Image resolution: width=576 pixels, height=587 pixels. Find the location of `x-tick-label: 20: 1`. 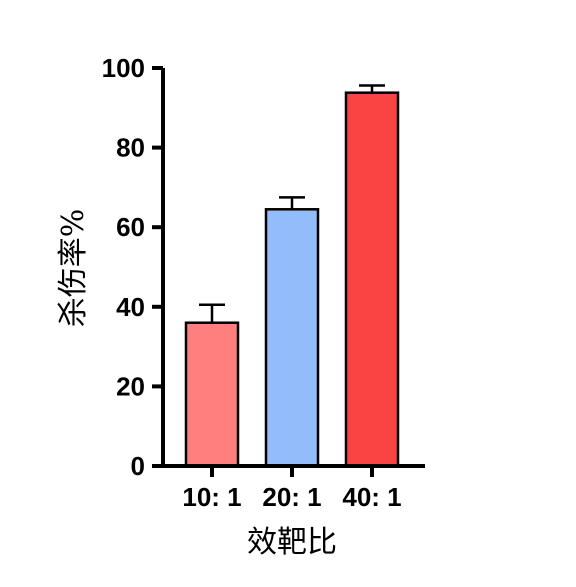

x-tick-label: 20: 1 is located at coordinates (291, 497).